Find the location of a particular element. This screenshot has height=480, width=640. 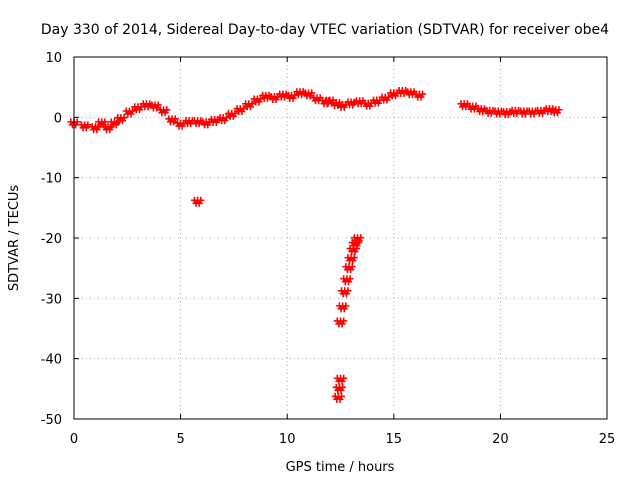

y-tick-label: -50 is located at coordinates (51, 420).